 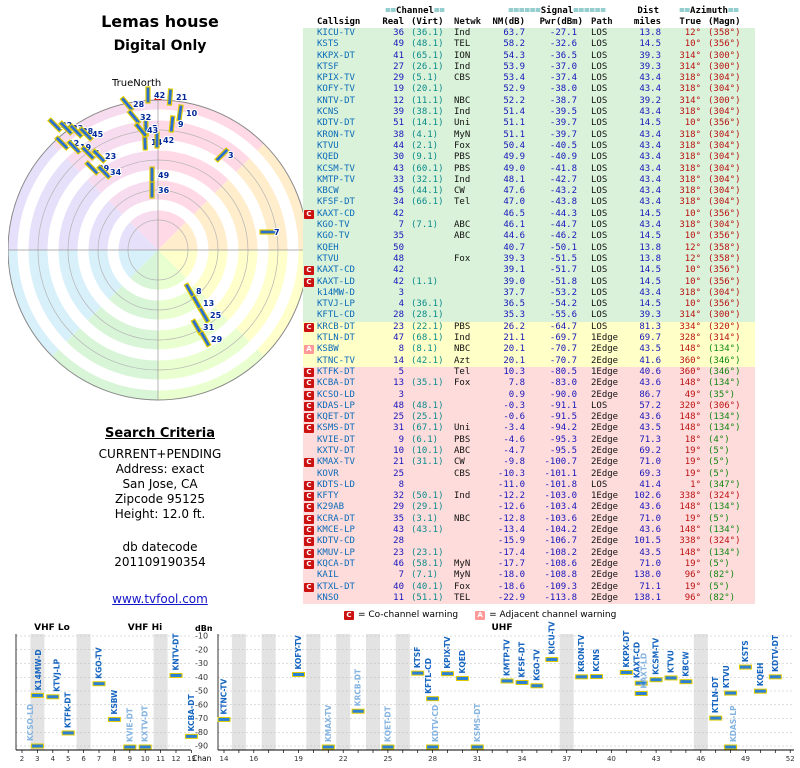 I want to click on radar-marker: 7, so click(x=270, y=232).